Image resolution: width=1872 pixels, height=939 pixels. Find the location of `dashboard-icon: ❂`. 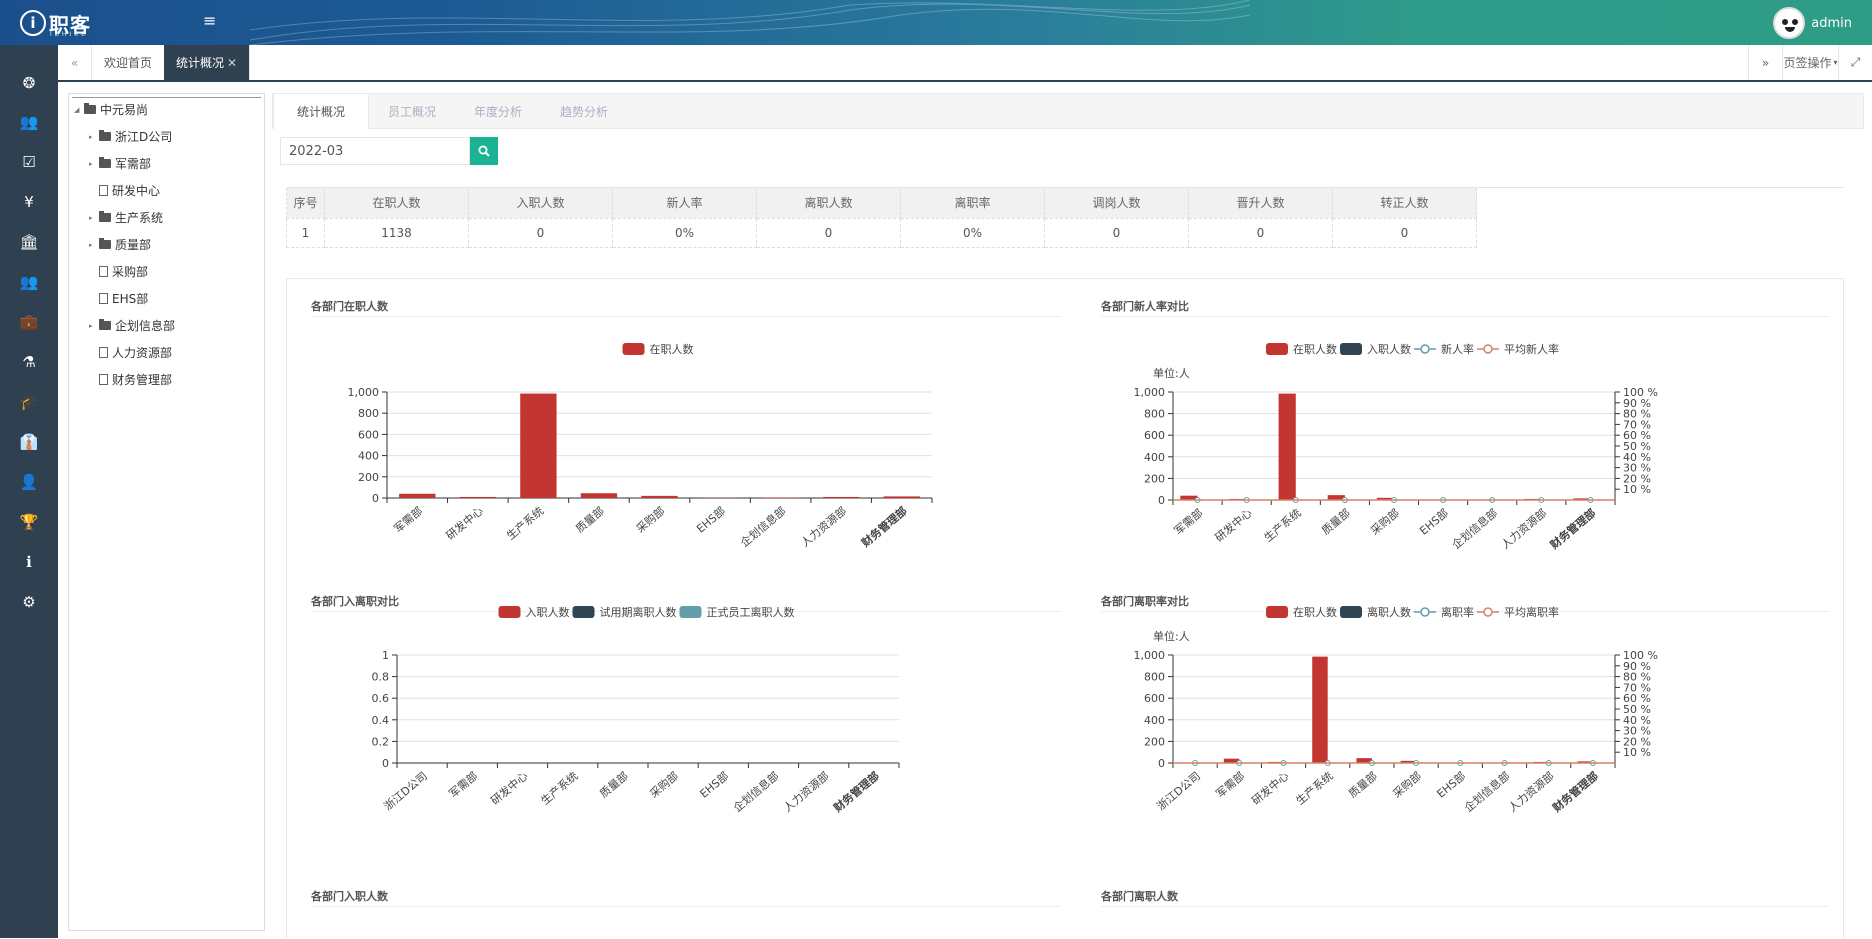

dashboard-icon: ❂ is located at coordinates (29, 83).